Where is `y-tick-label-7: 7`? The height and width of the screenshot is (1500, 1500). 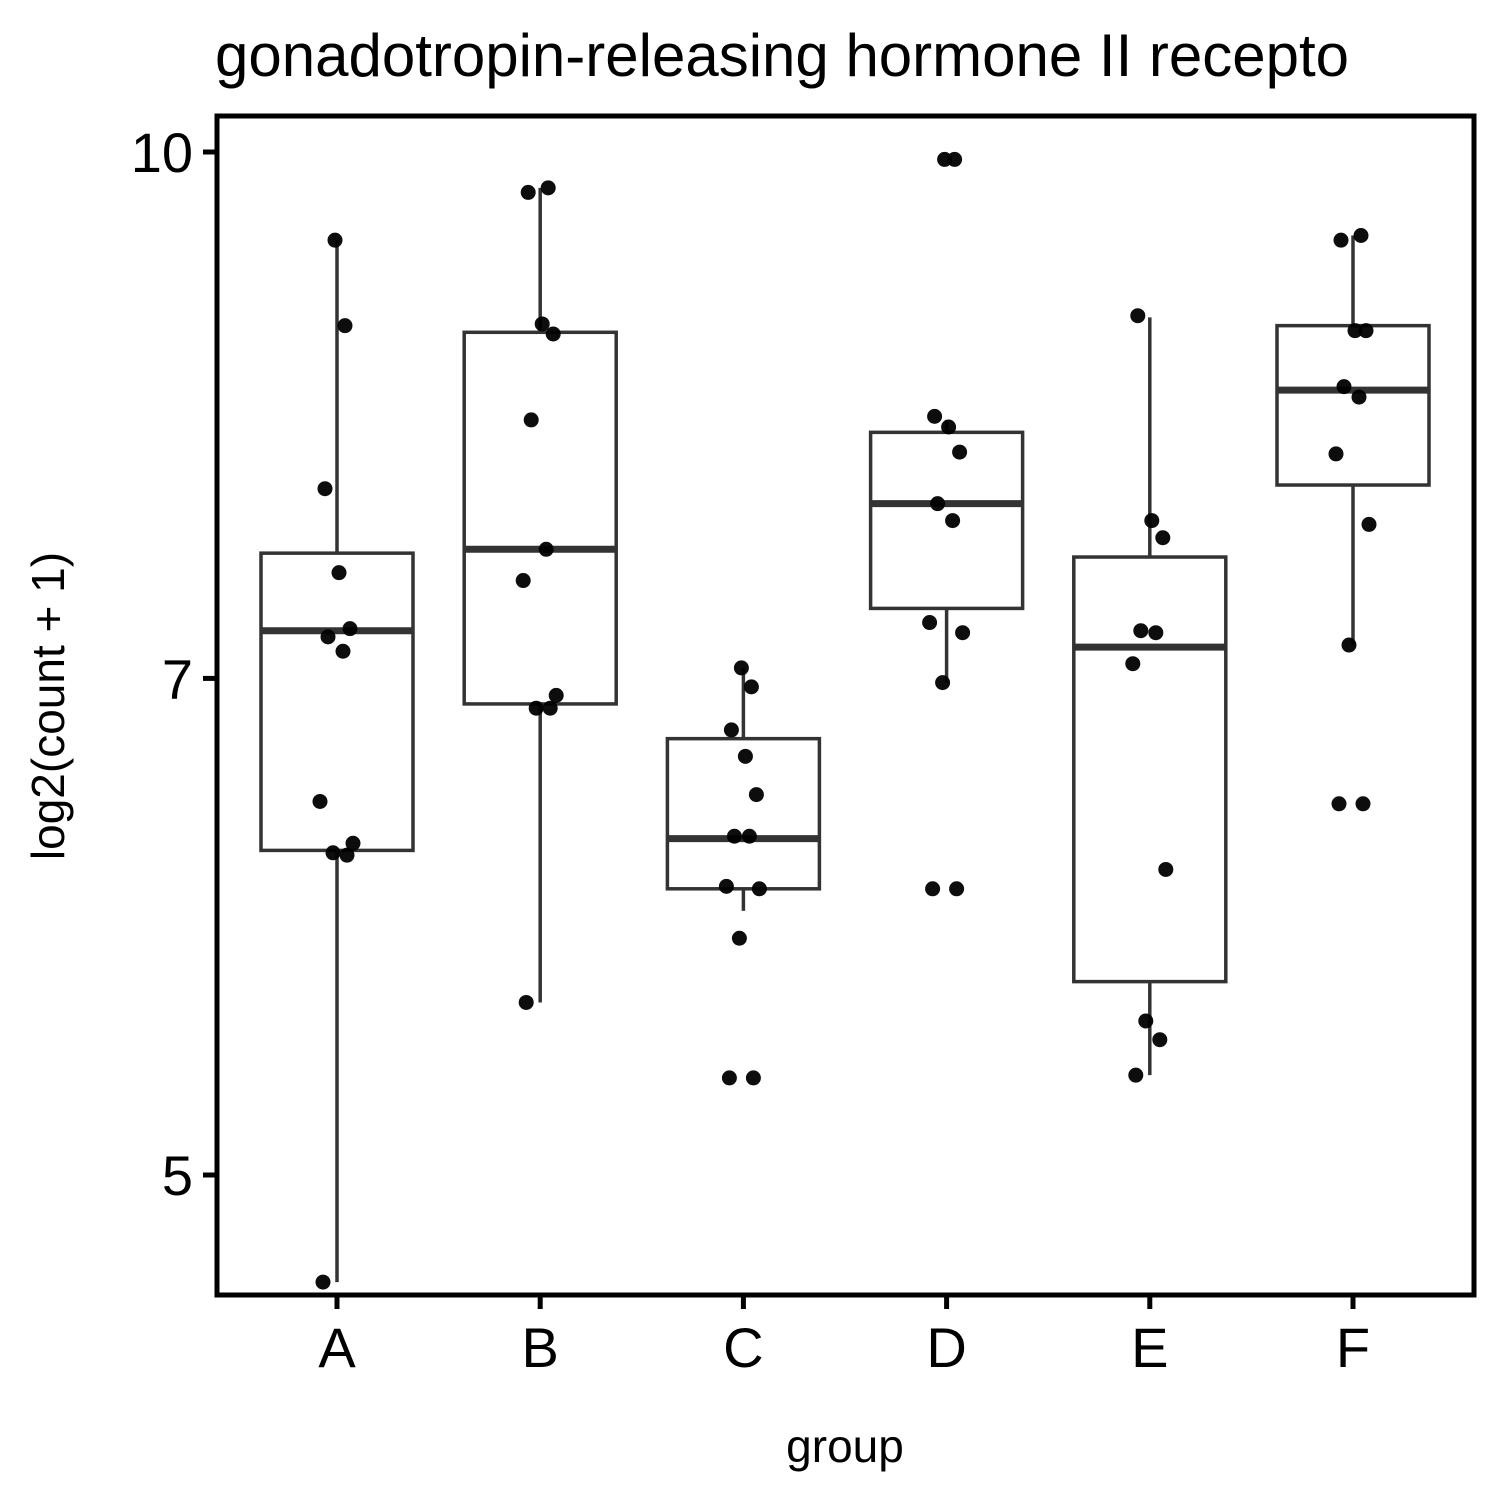 y-tick-label-7: 7 is located at coordinates (177, 678).